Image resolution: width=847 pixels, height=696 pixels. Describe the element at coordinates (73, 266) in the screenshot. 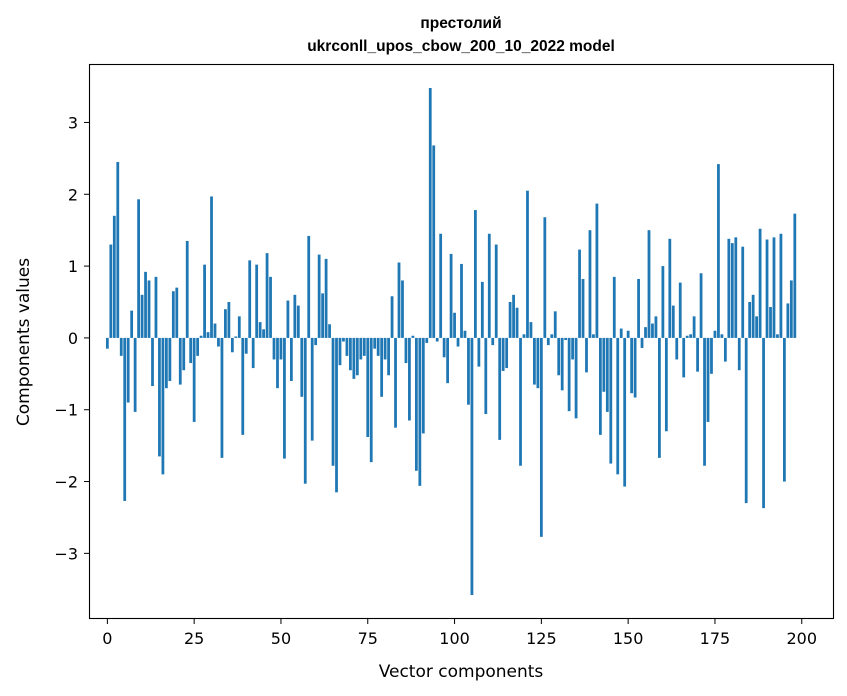

I see `y-tick-label: 1` at that location.